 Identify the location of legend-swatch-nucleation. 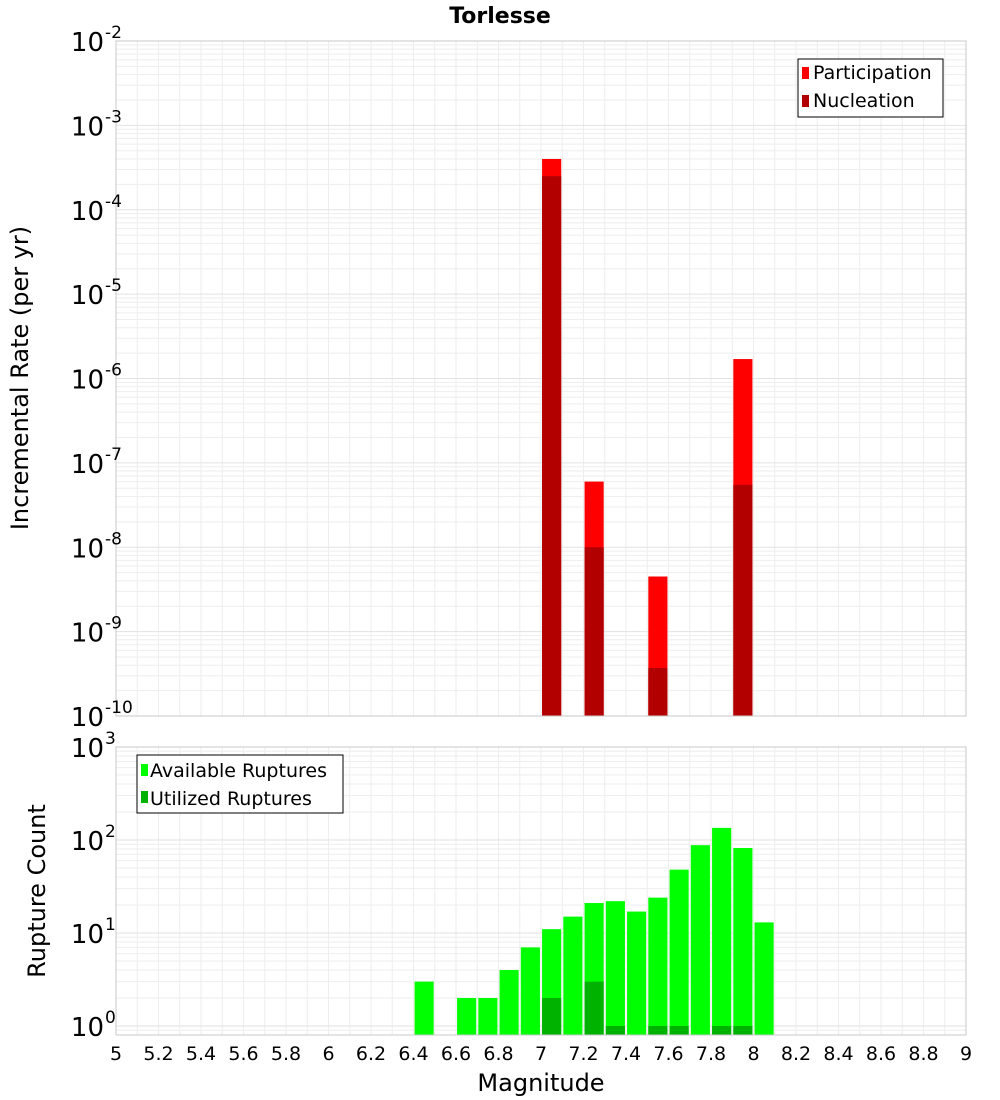
(805, 101).